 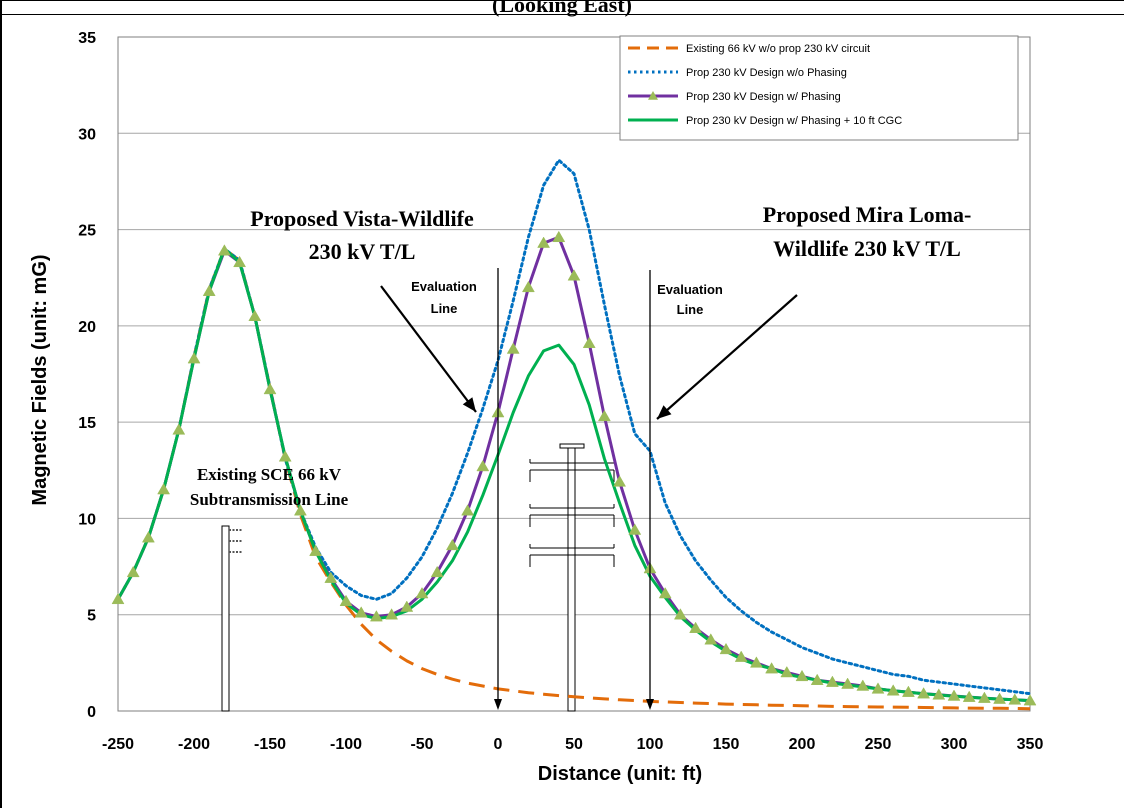 I want to click on pole-66kv, so click(x=225, y=618).